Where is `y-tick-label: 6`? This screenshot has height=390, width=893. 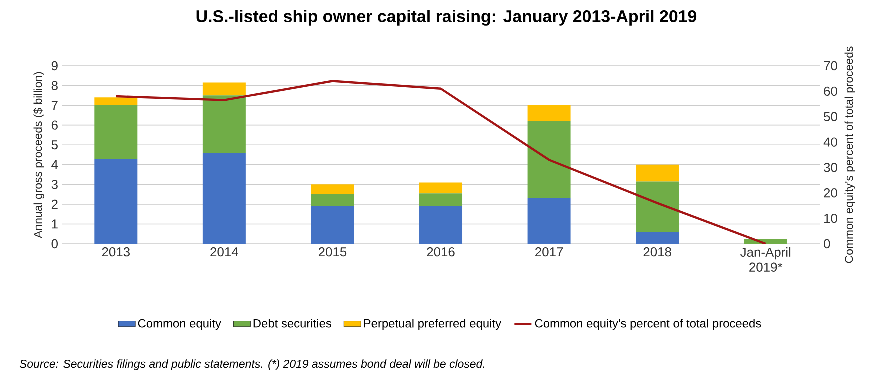 y-tick-label: 6 is located at coordinates (55, 125).